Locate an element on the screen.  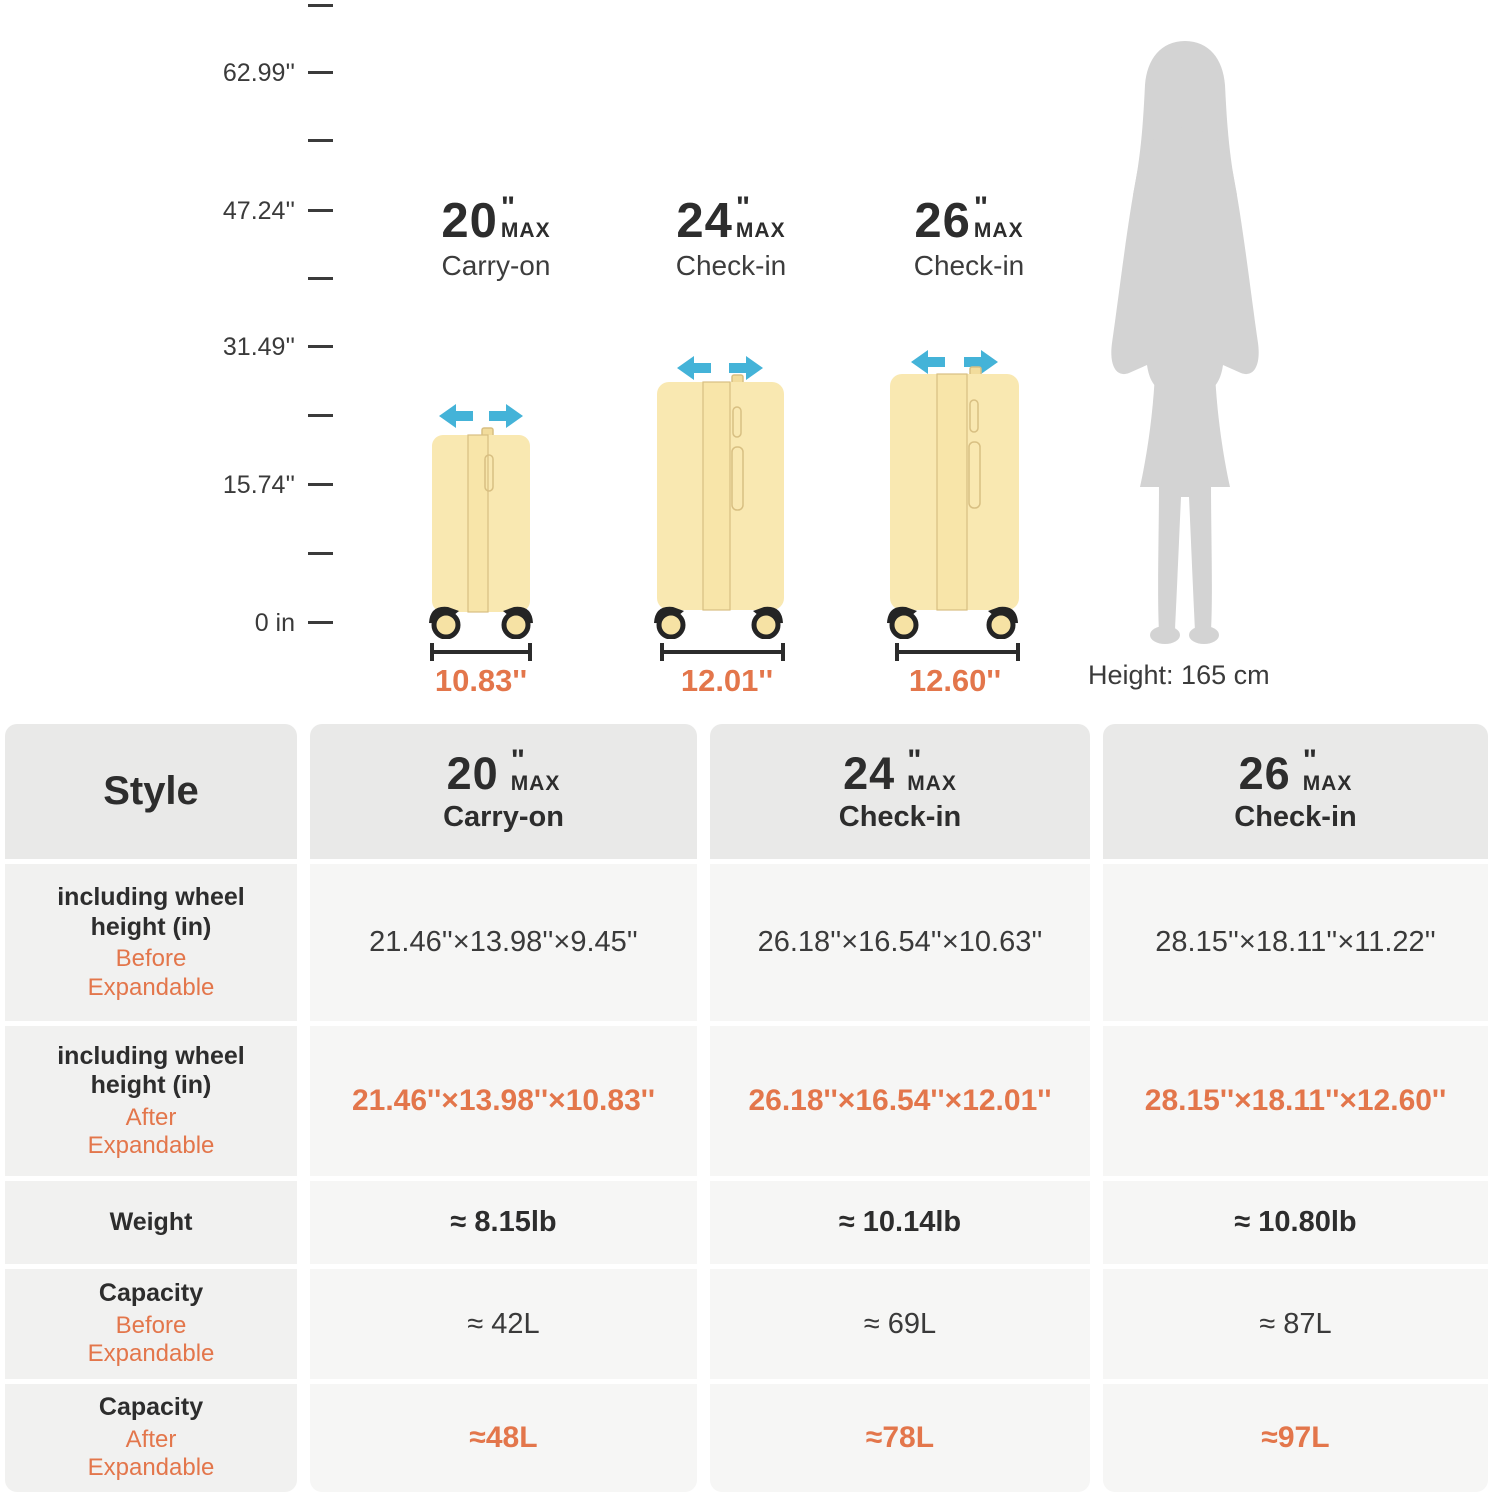
width-dimension-label: 12.60'' is located at coordinates (955, 680).